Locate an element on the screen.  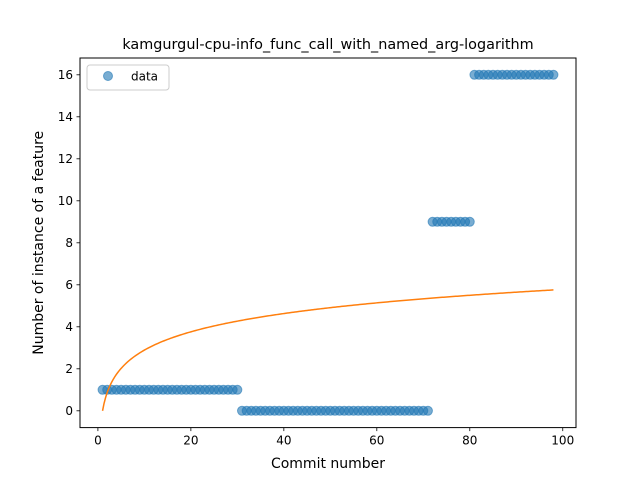
legend: data is located at coordinates (128, 77).